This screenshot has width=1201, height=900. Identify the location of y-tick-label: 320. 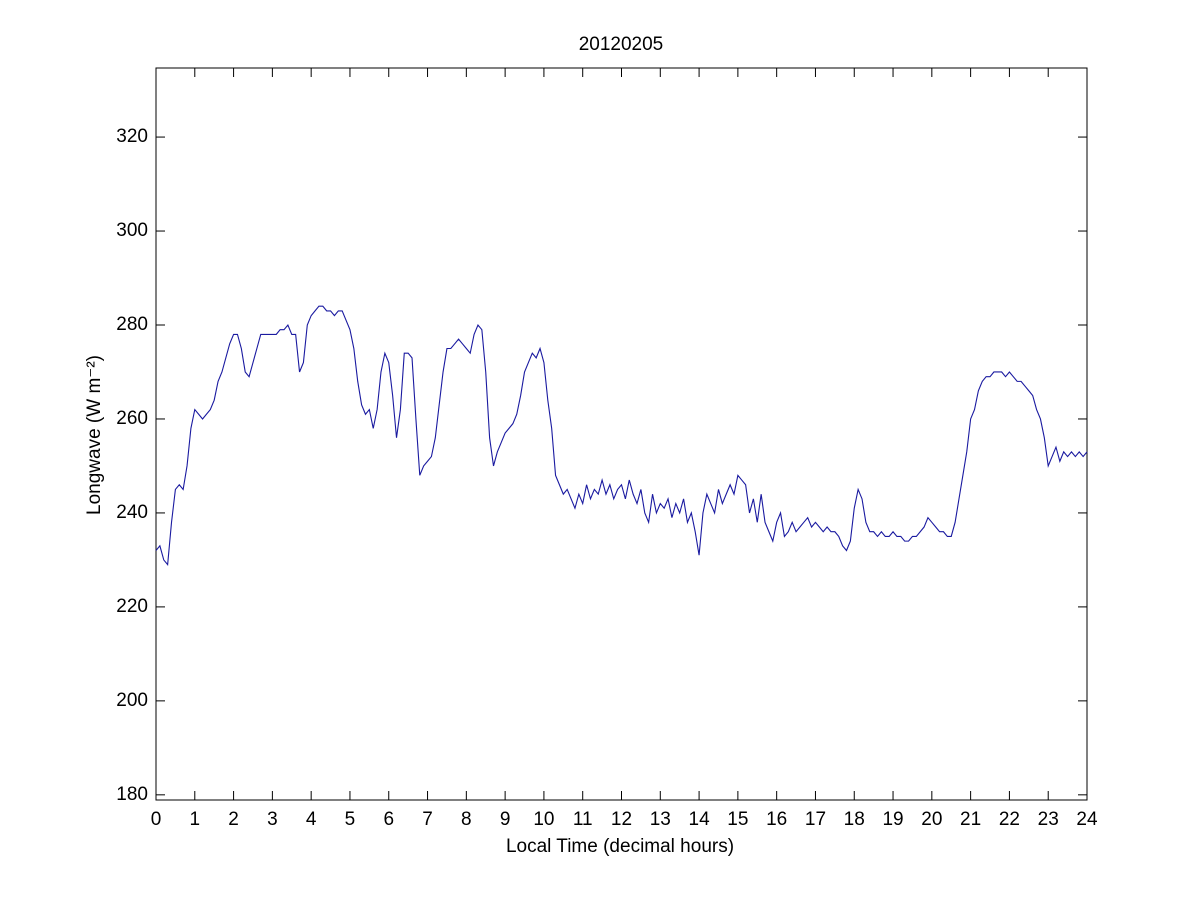
(132, 136).